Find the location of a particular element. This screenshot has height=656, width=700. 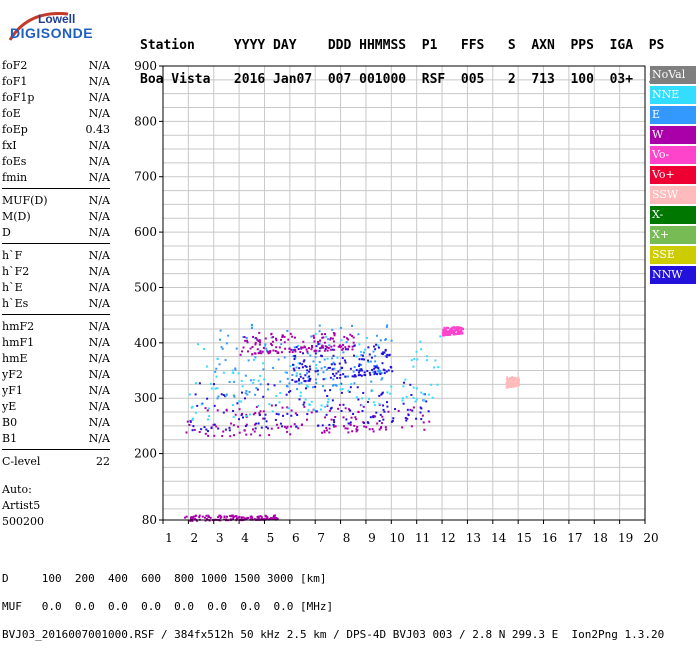

param-value: N/A is located at coordinates (99, 374).